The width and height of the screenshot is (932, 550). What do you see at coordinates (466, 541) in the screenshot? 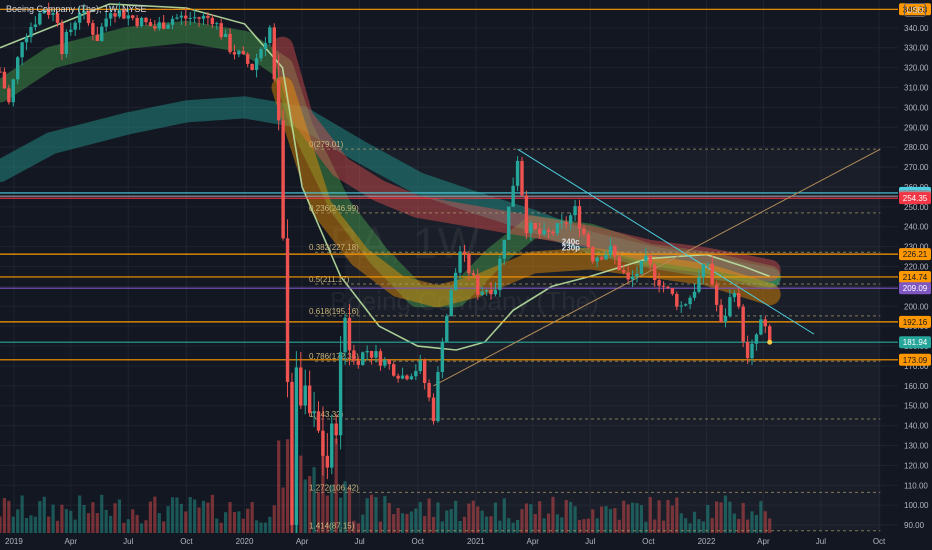
I see `time-axis-background` at bounding box center [466, 541].